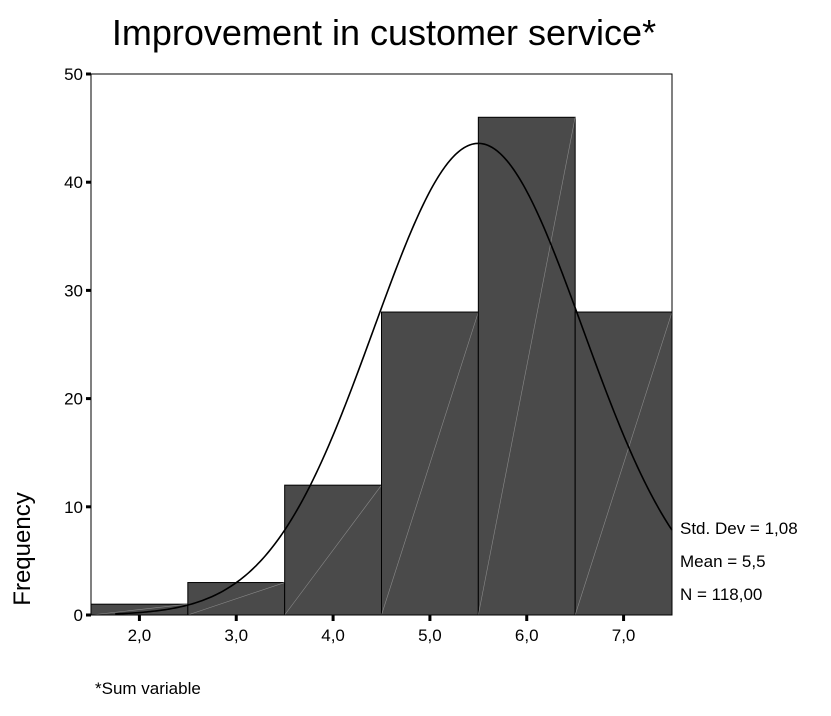  I want to click on y-tick-label: 30, so click(73, 290).